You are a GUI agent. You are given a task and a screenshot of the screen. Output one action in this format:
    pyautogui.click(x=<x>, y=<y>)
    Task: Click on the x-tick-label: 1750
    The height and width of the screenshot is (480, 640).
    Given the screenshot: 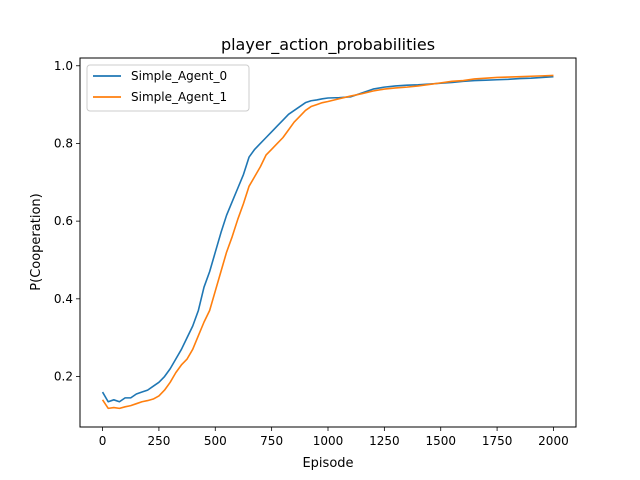 What is the action you would take?
    pyautogui.click(x=497, y=441)
    